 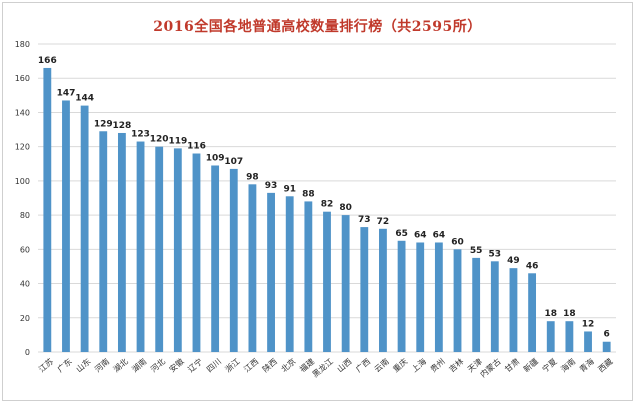 What do you see at coordinates (269, 365) in the screenshot?
I see `x-tick-label: 陕西` at bounding box center [269, 365].